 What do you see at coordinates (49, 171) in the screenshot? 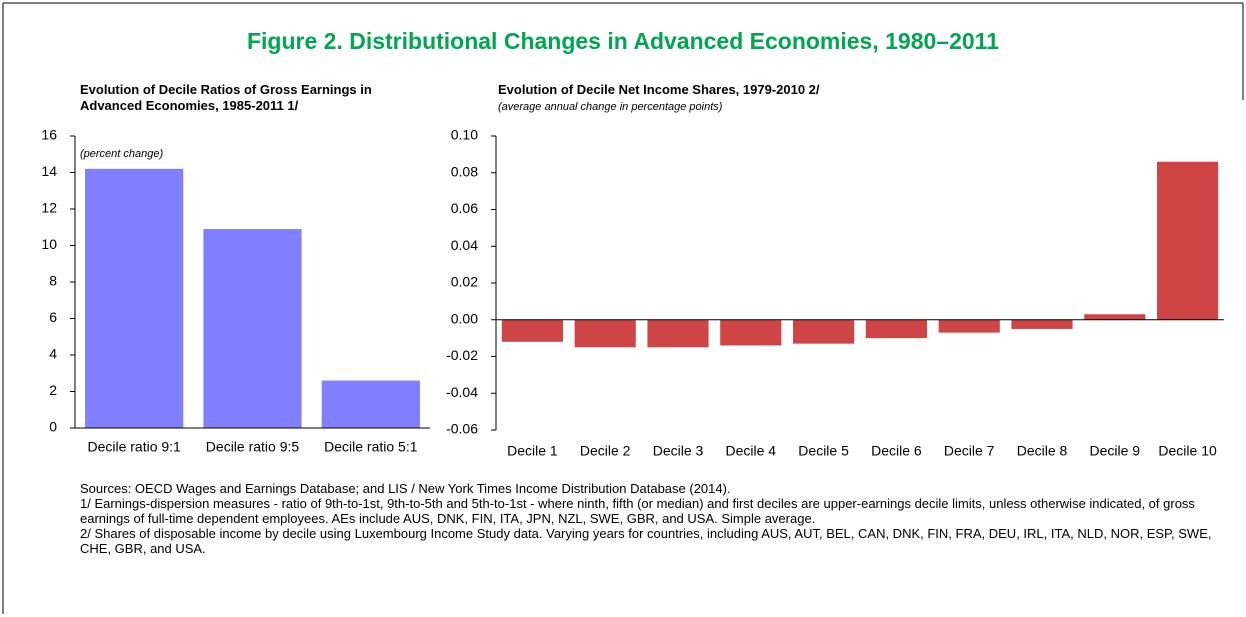
I see `y-tick-label: 14` at bounding box center [49, 171].